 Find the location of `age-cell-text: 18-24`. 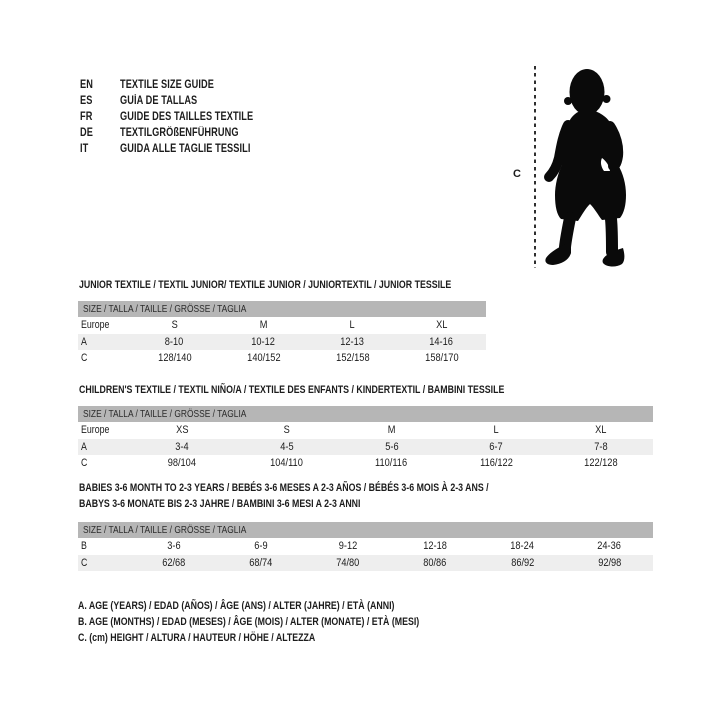

age-cell-text: 18-24 is located at coordinates (522, 546).